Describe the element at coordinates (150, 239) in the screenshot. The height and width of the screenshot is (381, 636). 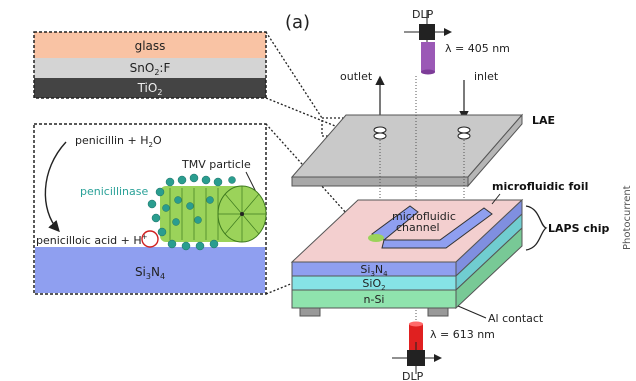
I see `proton-circle` at that location.